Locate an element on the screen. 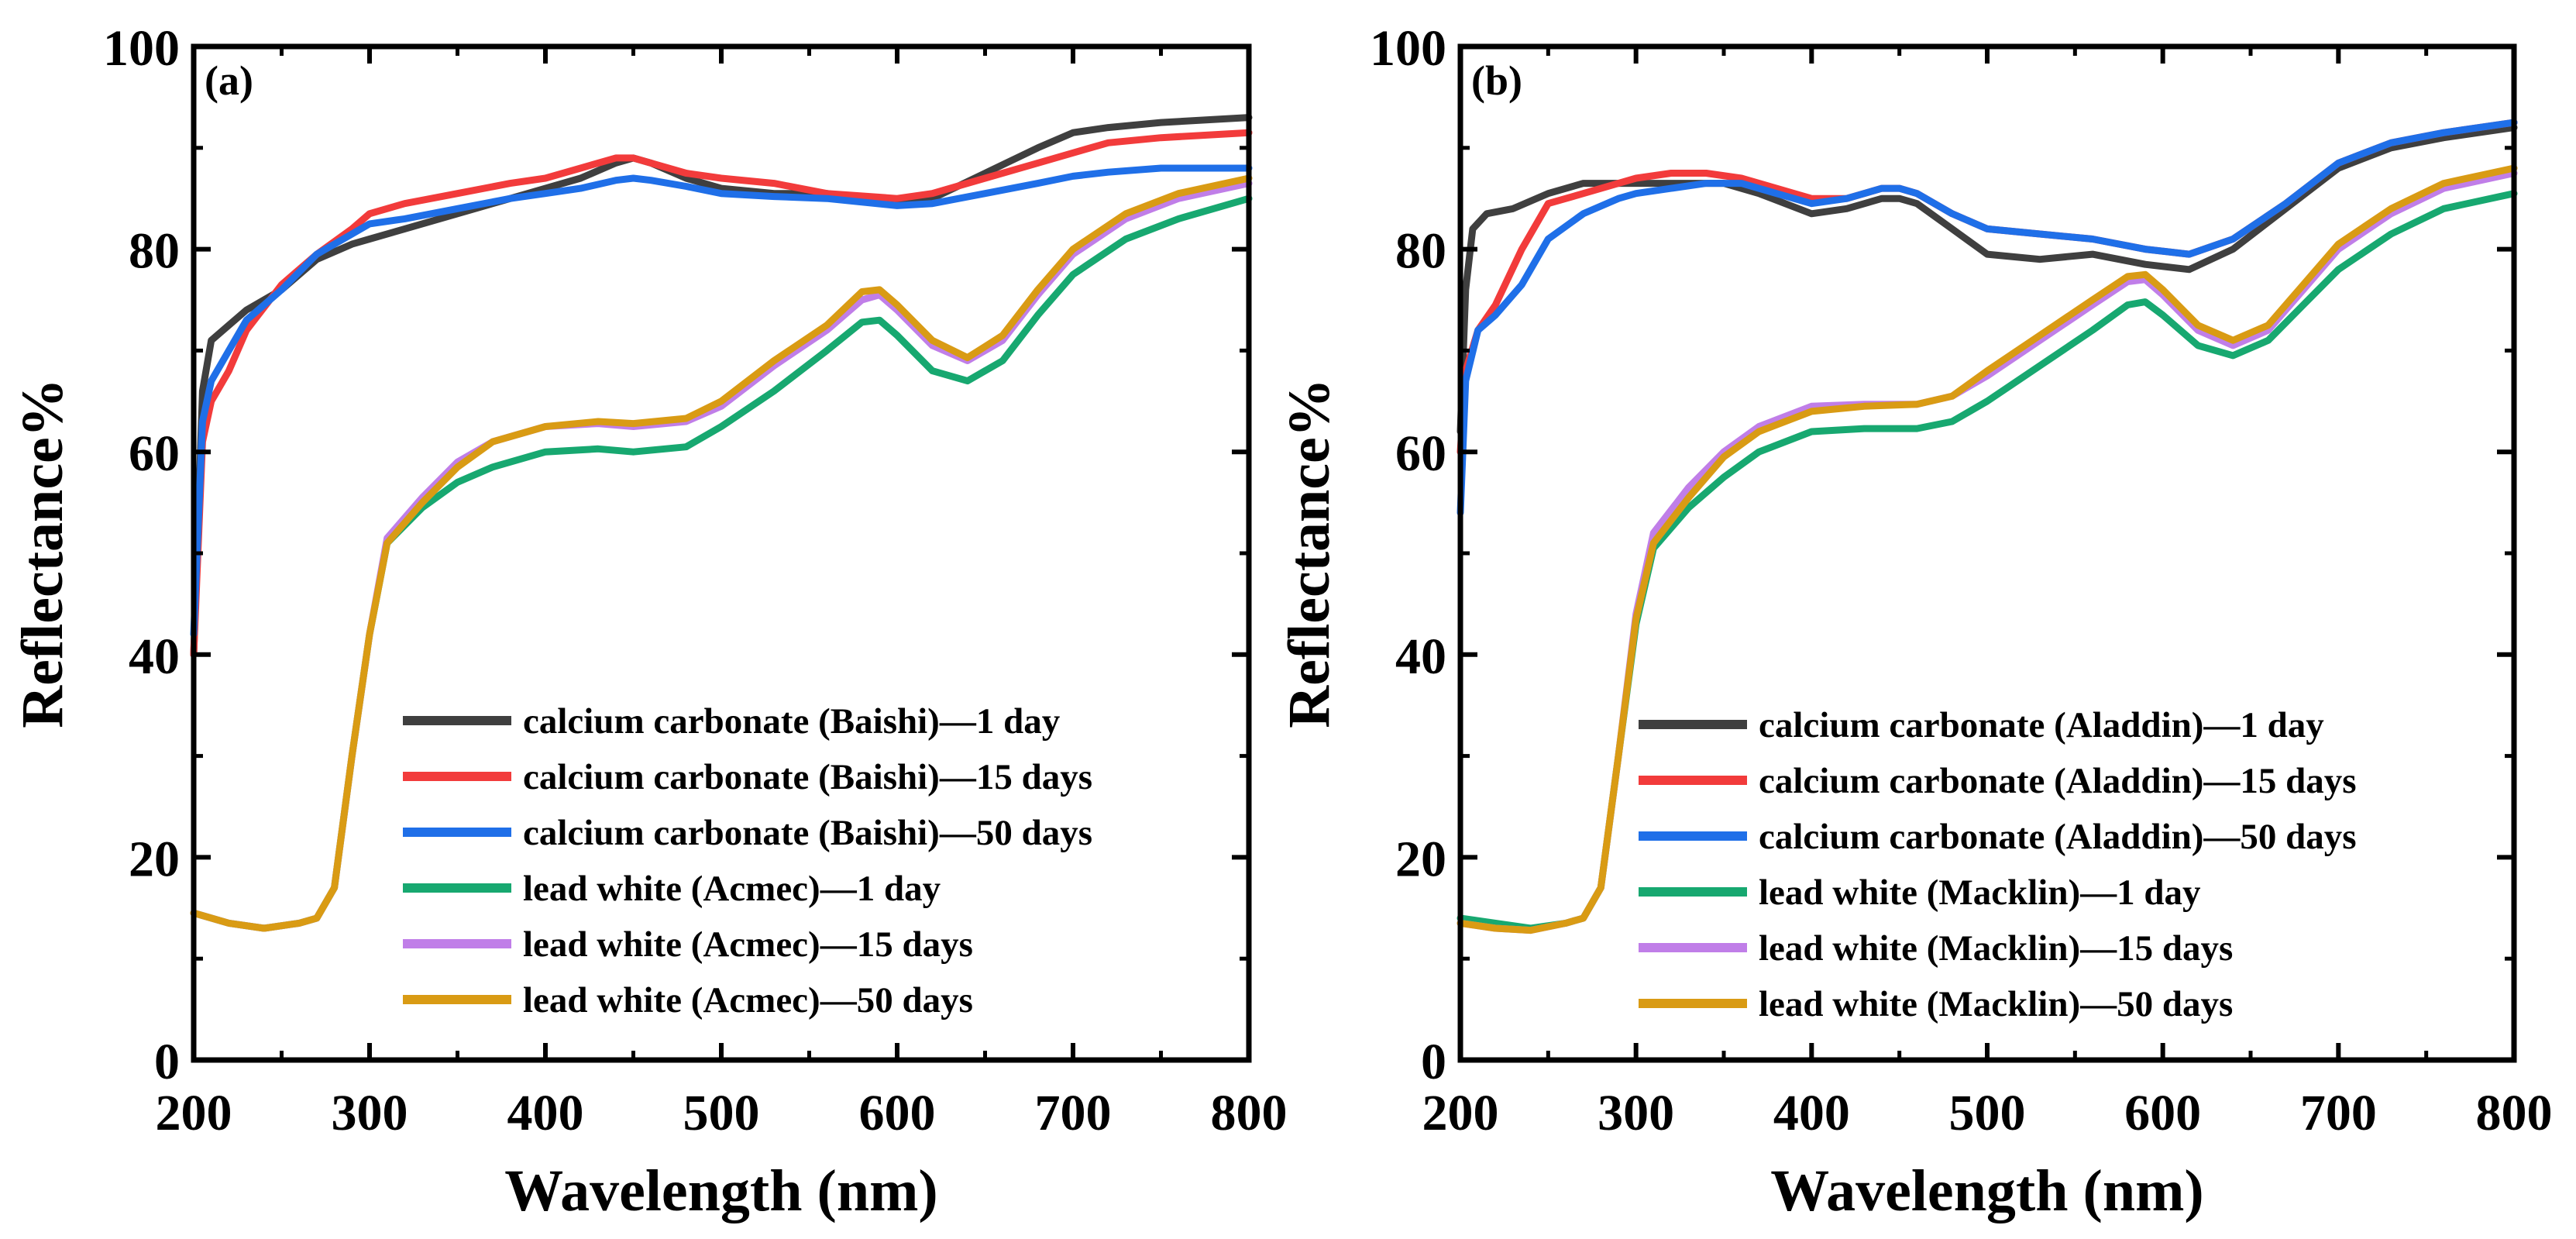  legend-label: lead white (Acmec)—1 day is located at coordinates (732, 889).